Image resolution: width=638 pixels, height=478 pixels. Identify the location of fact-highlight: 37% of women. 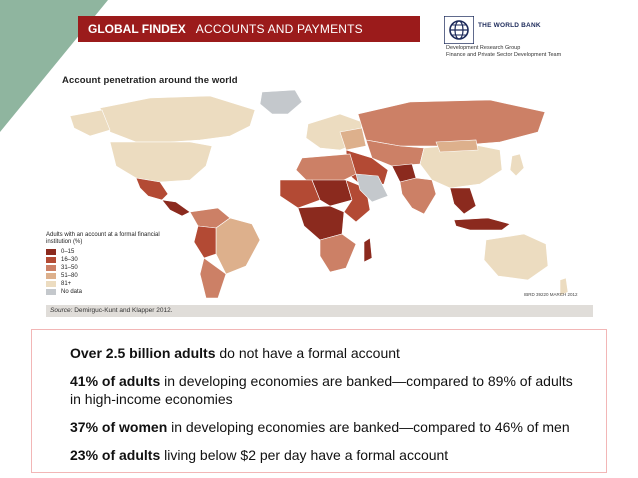
(119, 427).